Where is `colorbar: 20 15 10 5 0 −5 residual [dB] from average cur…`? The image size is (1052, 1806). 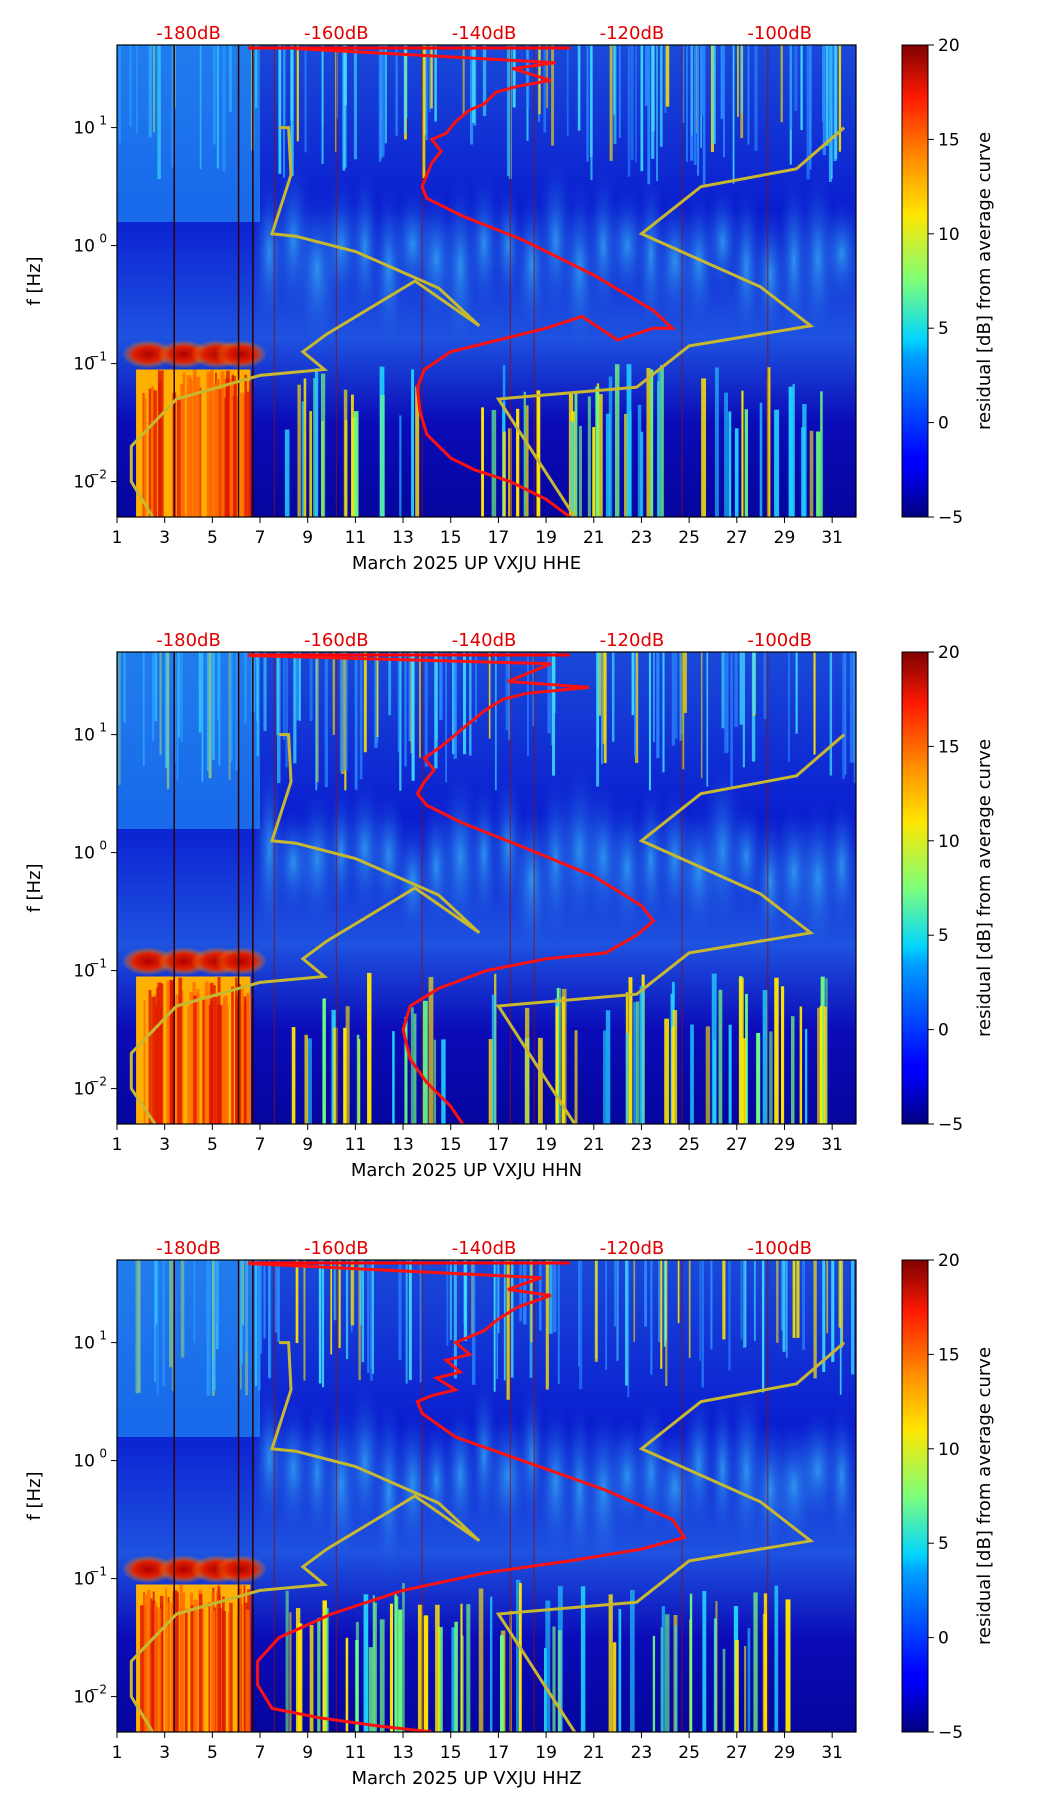 colorbar: 20 15 10 5 0 −5 residual [dB] from average cur… is located at coordinates (948, 1497).